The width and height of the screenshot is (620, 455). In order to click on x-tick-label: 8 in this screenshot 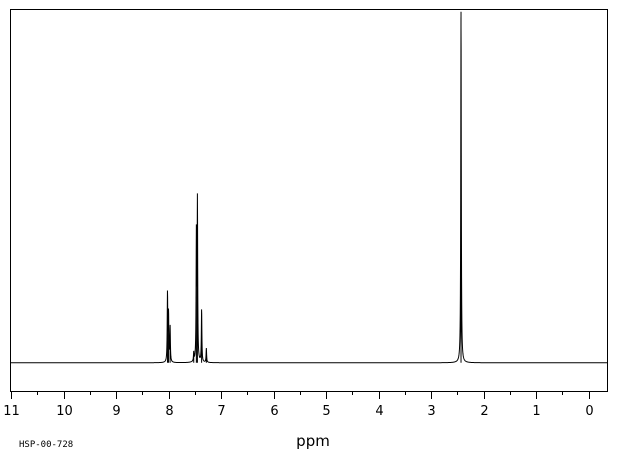, I will do `click(169, 411)`.